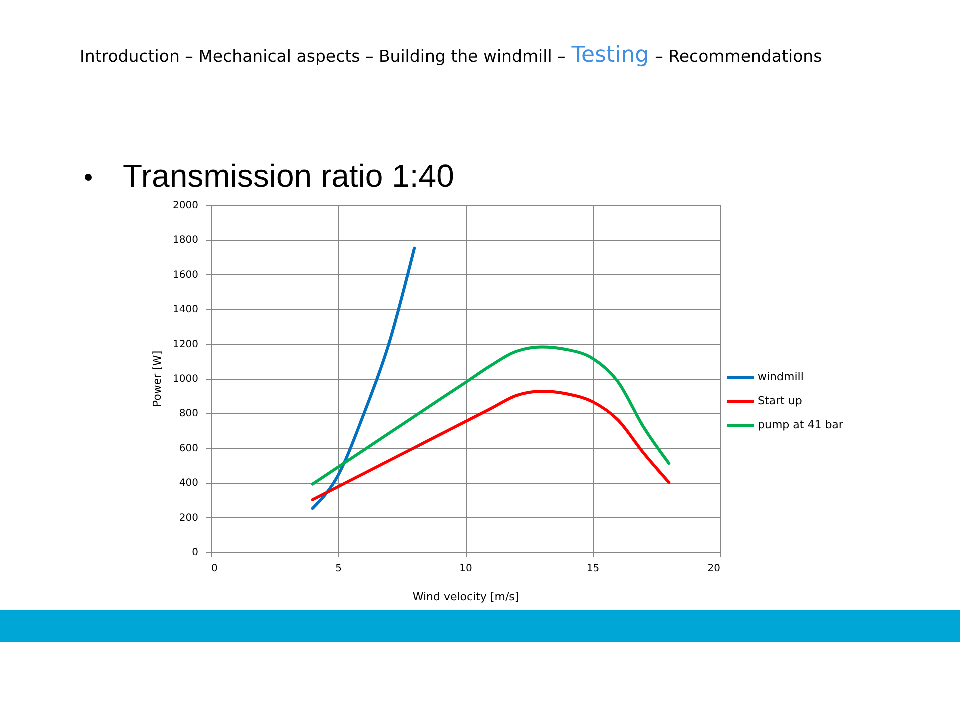  What do you see at coordinates (215, 569) in the screenshot?
I see `x-tick-label: 0` at bounding box center [215, 569].